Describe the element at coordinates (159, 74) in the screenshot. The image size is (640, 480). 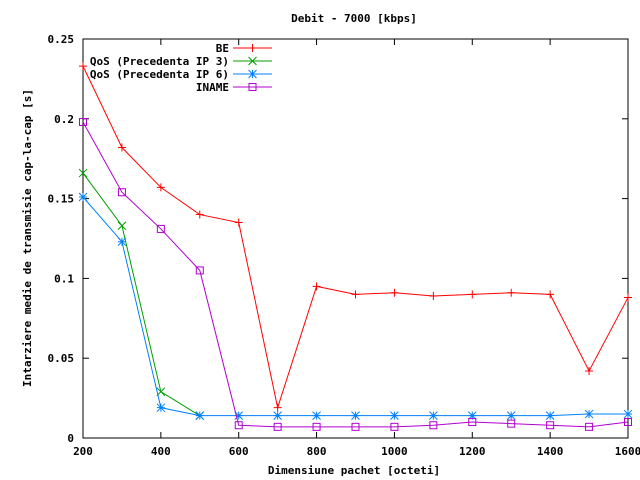
I see `legend-label-2: QoS (Precedenta IP 6)` at that location.